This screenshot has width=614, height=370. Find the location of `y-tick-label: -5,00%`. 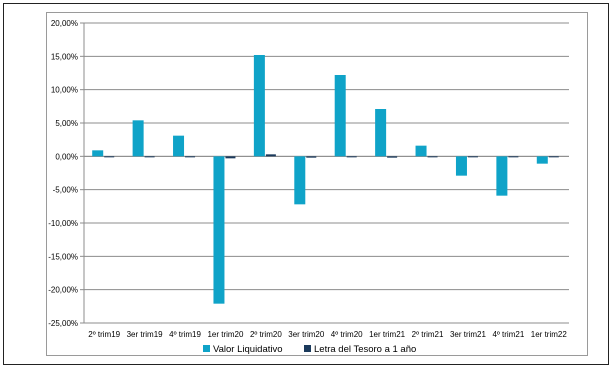

y-tick-label: -5,00% is located at coordinates (65, 190).